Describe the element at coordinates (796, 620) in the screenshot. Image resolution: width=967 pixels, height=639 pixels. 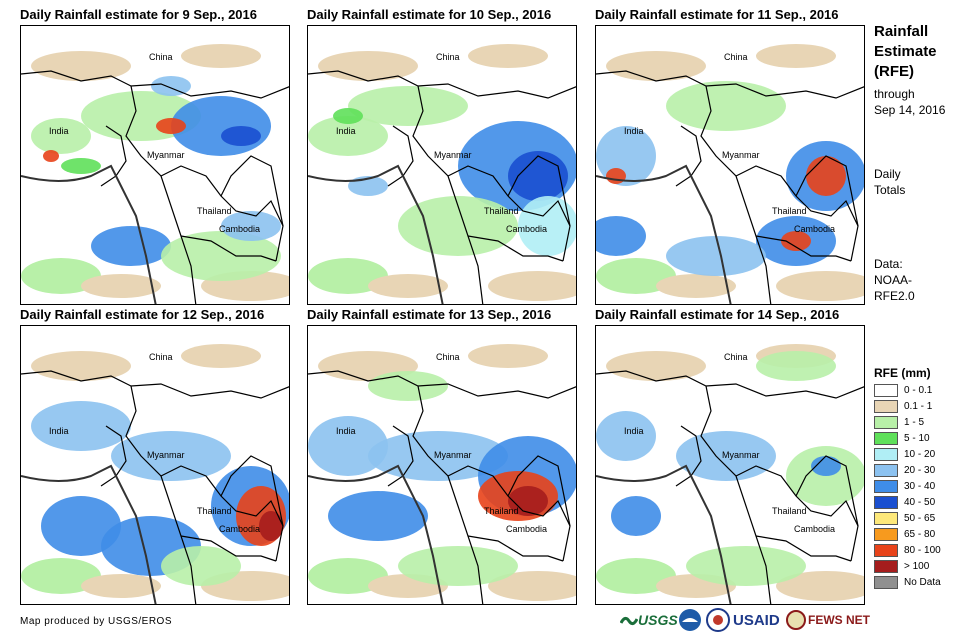
I see `fewsnet-globe-icon` at that location.